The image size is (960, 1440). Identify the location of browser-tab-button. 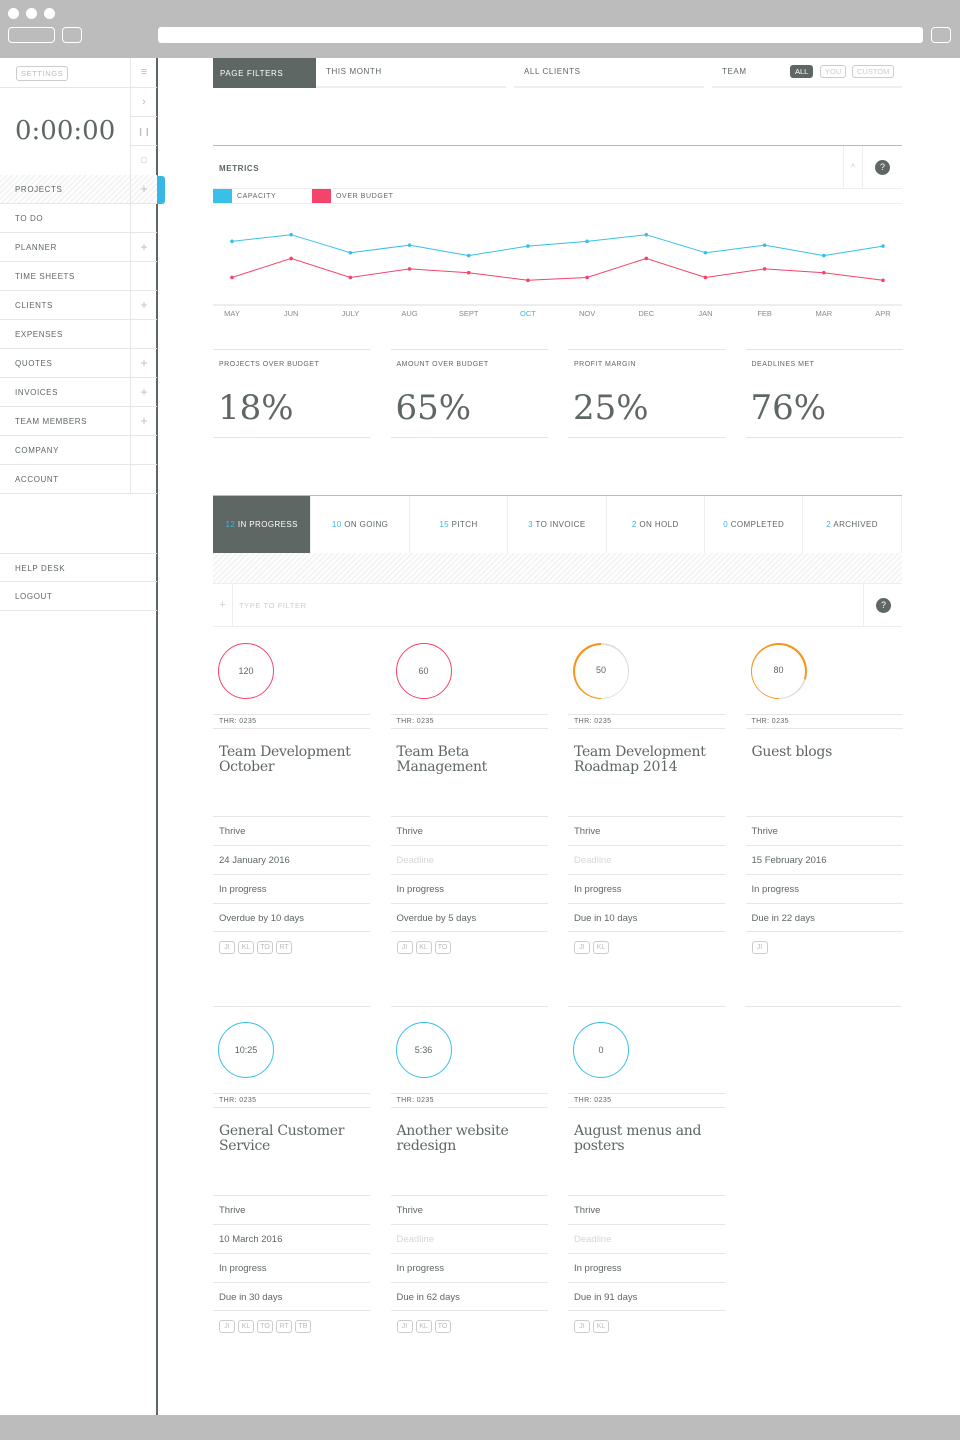
(72, 35).